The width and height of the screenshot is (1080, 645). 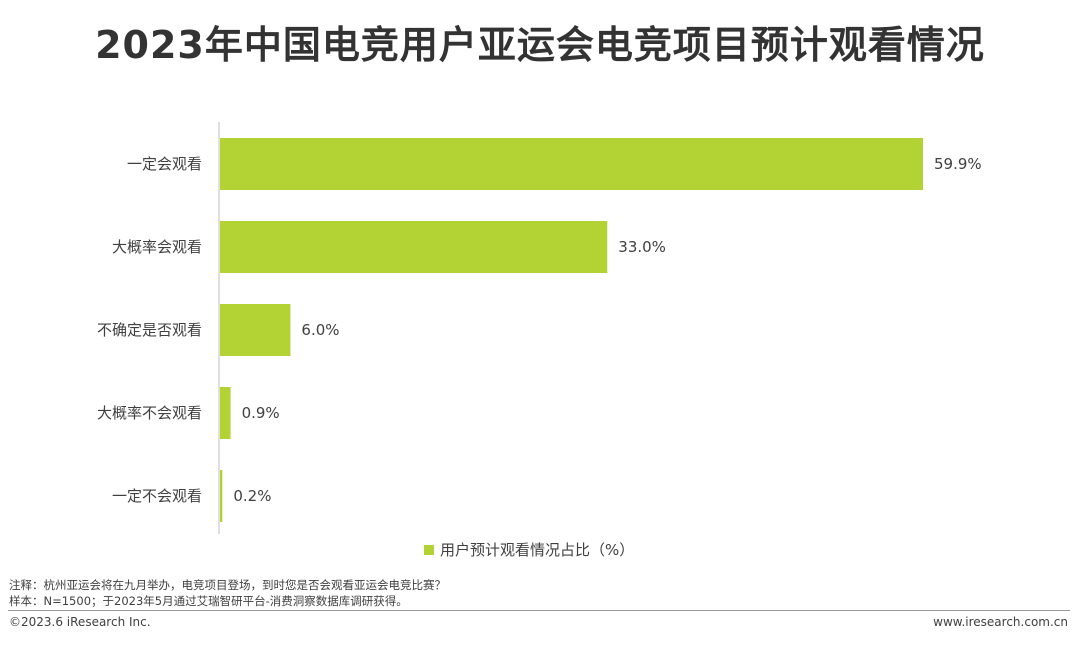 I want to click on note-line: 注释：杭州亚运会将在九月举办，电竞项目登场，到时您是否会观看亚运会电竞比赛？, so click(x=227, y=585).